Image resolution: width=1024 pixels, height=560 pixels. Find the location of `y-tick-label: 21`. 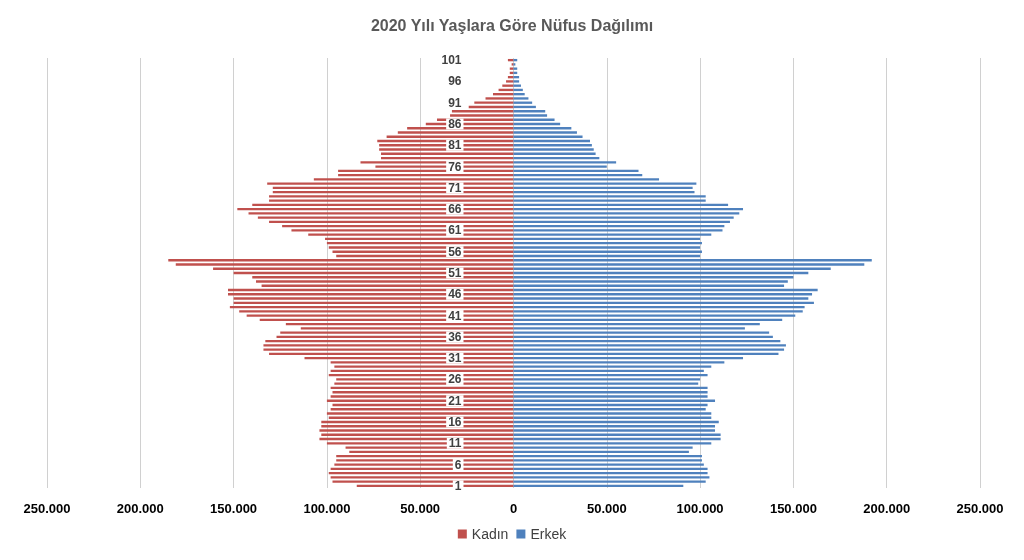

y-tick-label: 21 is located at coordinates (455, 400).